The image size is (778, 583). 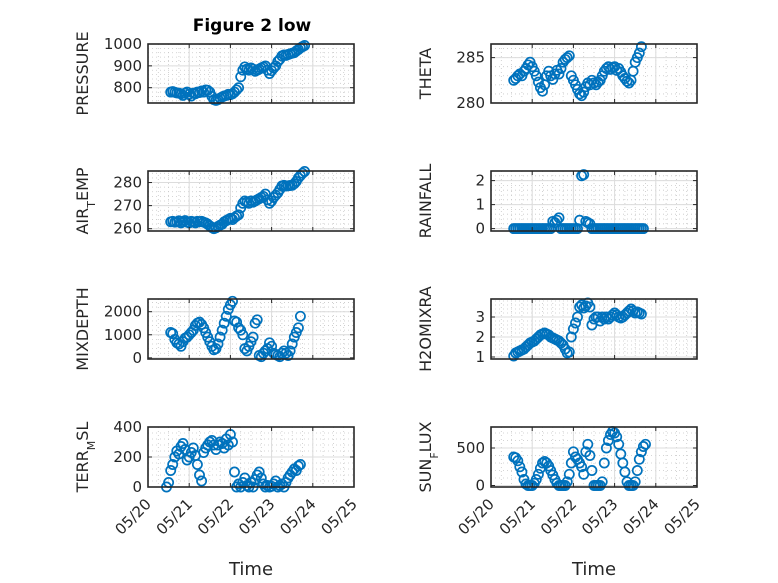 What do you see at coordinates (470, 58) in the screenshot?
I see `y-tick-label: 285` at bounding box center [470, 58].